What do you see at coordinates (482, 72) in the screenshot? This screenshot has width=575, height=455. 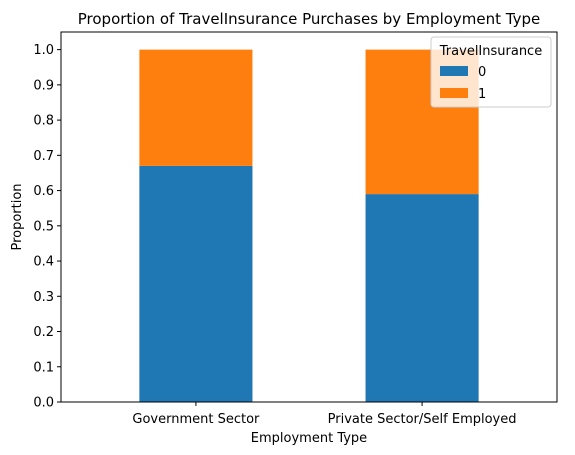 I see `legend-label-0: 0` at bounding box center [482, 72].